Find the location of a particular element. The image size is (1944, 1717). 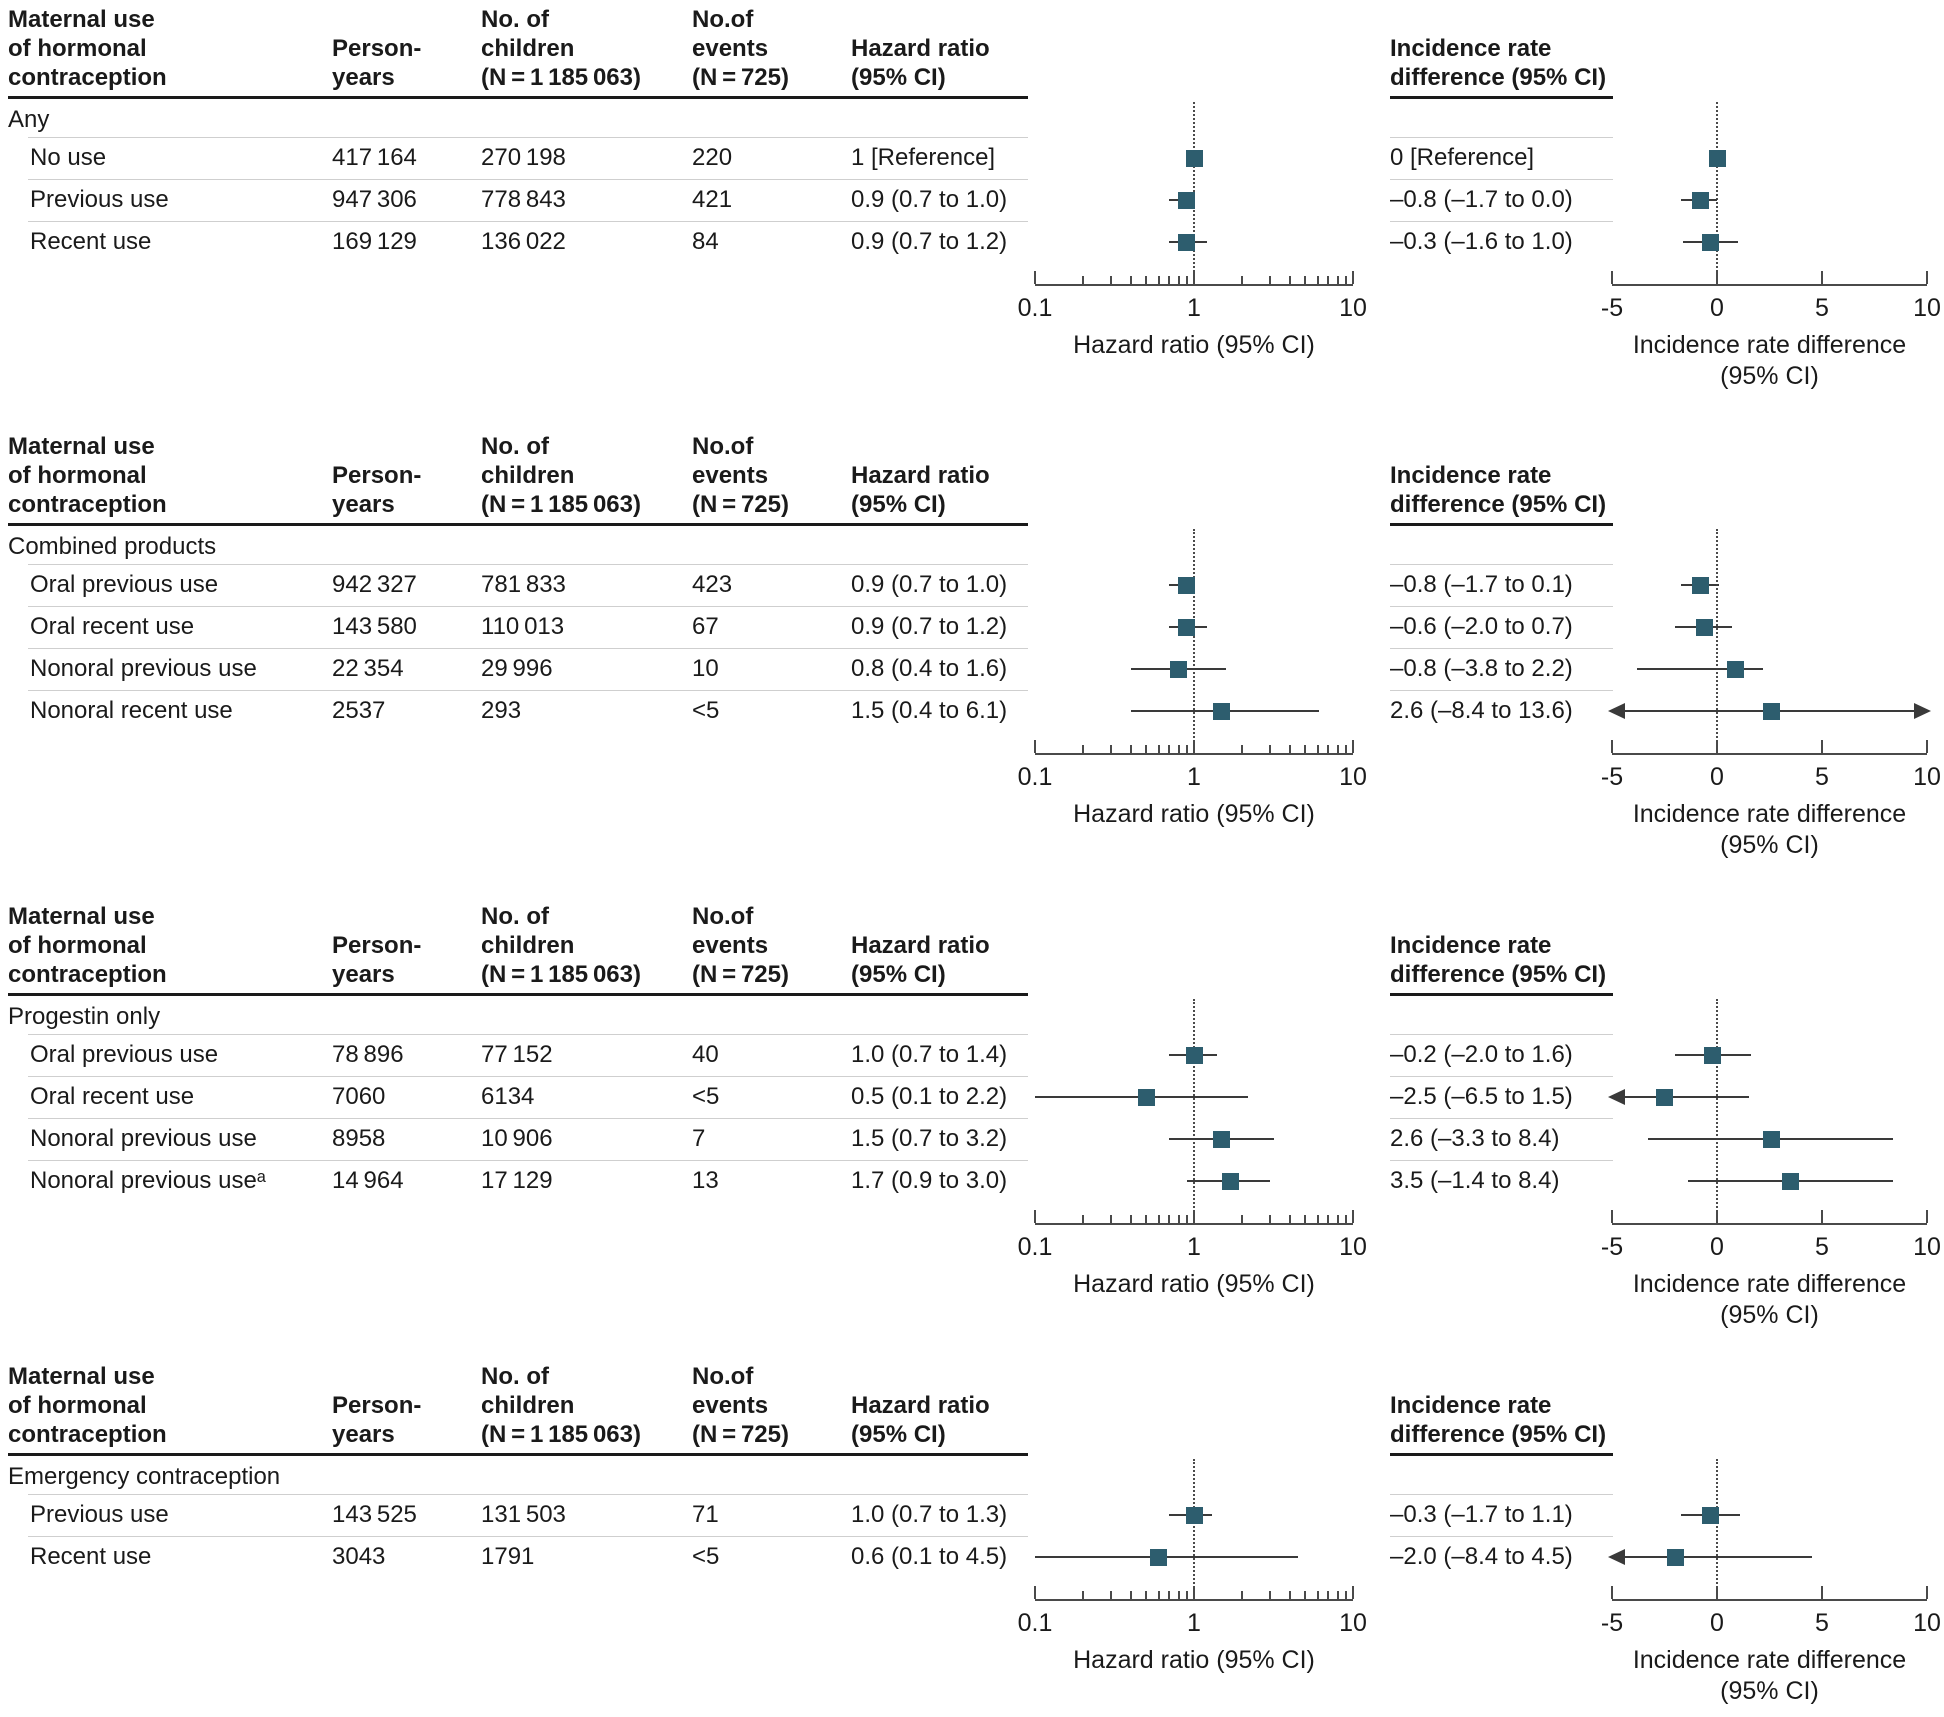

cell-person-years: 947 306 is located at coordinates (374, 199).